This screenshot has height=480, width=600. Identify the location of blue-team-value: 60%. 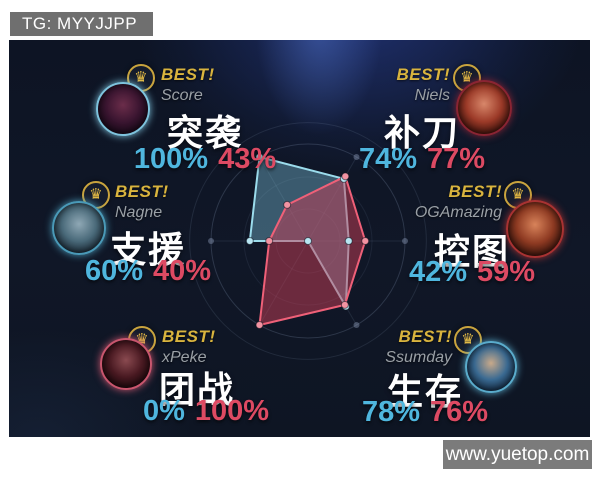
(113, 271).